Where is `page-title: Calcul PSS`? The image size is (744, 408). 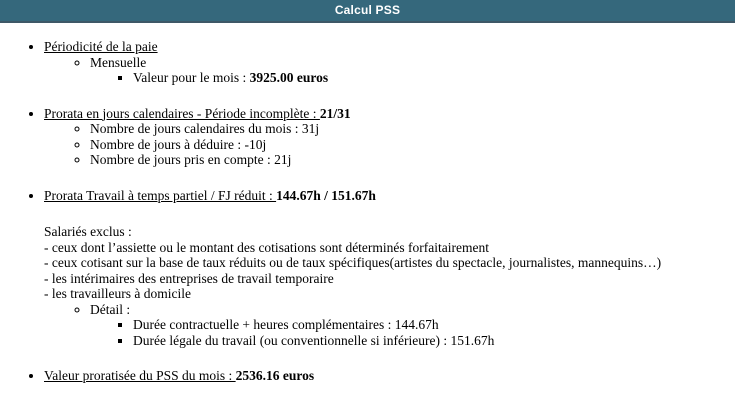
page-title: Calcul PSS is located at coordinates (367, 9).